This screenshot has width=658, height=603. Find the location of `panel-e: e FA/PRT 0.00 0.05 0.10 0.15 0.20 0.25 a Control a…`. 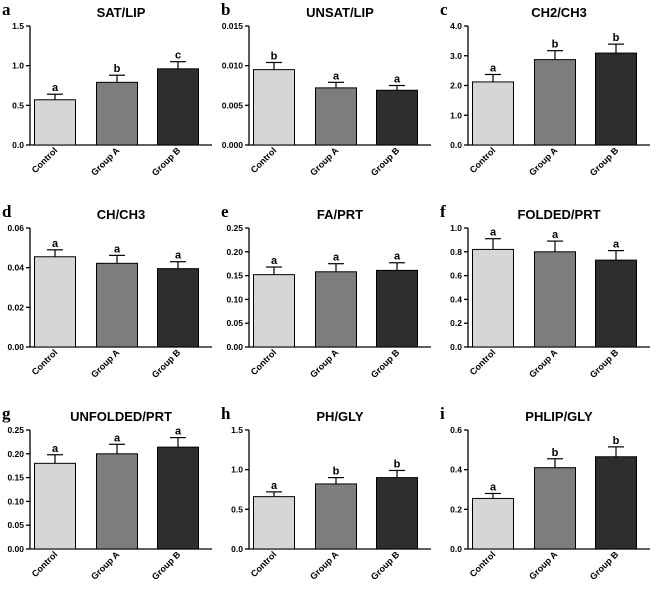

panel-e: e FA/PRT 0.00 0.05 0.10 0.15 0.20 0.25 a Control a… is located at coordinates (326, 291).